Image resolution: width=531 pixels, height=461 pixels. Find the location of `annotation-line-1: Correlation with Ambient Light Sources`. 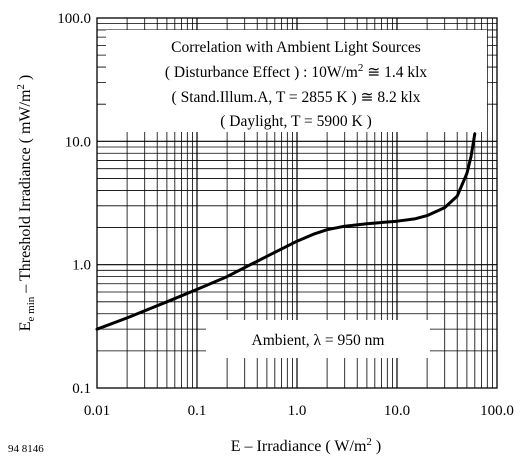

annotation-line-1: Correlation with Ambient Light Sources is located at coordinates (296, 47).